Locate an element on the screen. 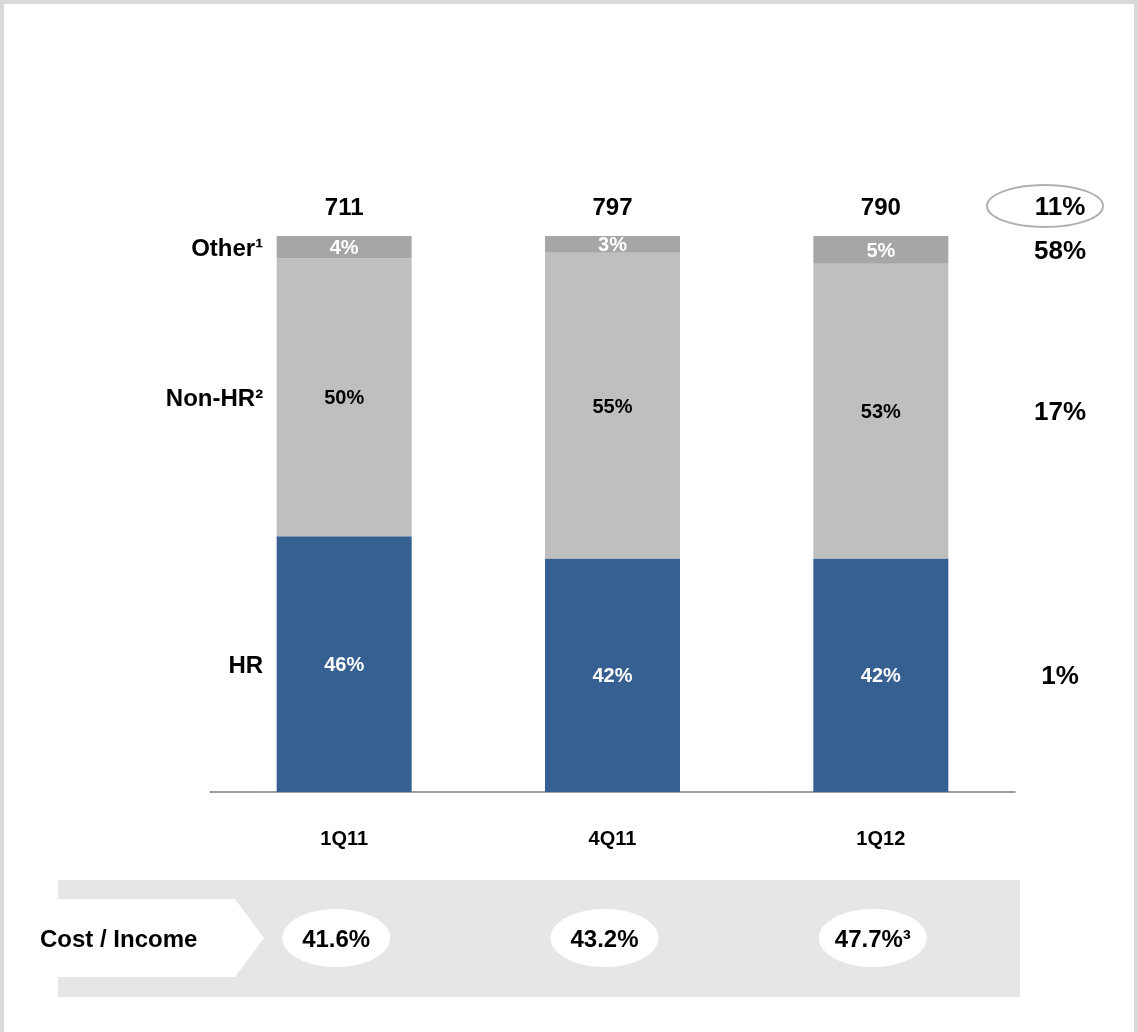  text: 43.2% is located at coordinates (604, 938).